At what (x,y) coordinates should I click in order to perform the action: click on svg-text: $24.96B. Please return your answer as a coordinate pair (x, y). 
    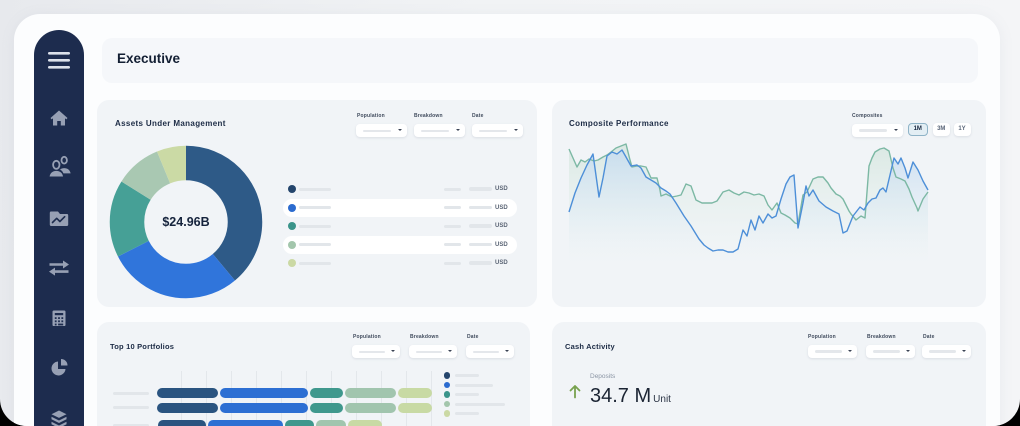
    Looking at the image, I should click on (185, 222).